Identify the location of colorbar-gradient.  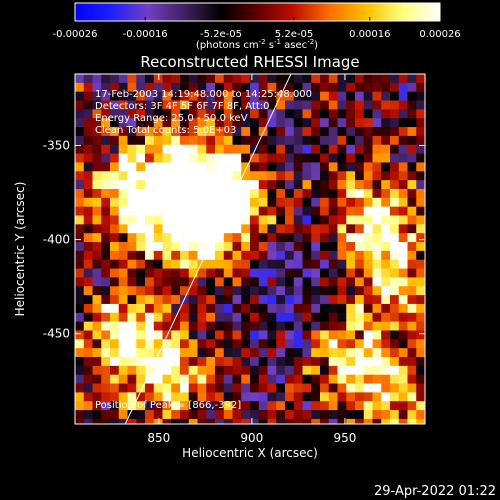
(257, 12).